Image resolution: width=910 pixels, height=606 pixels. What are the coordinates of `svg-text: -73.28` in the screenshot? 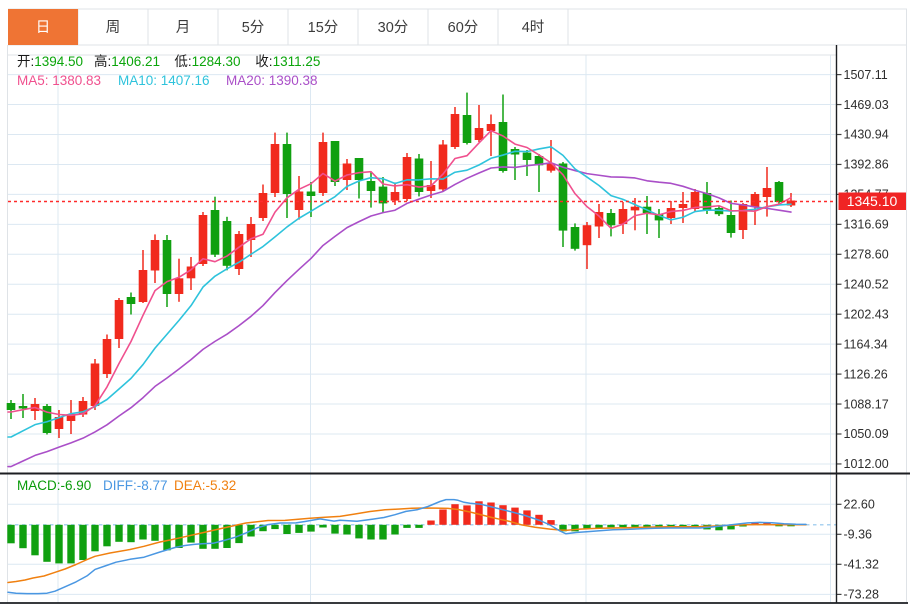 It's located at (861, 595).